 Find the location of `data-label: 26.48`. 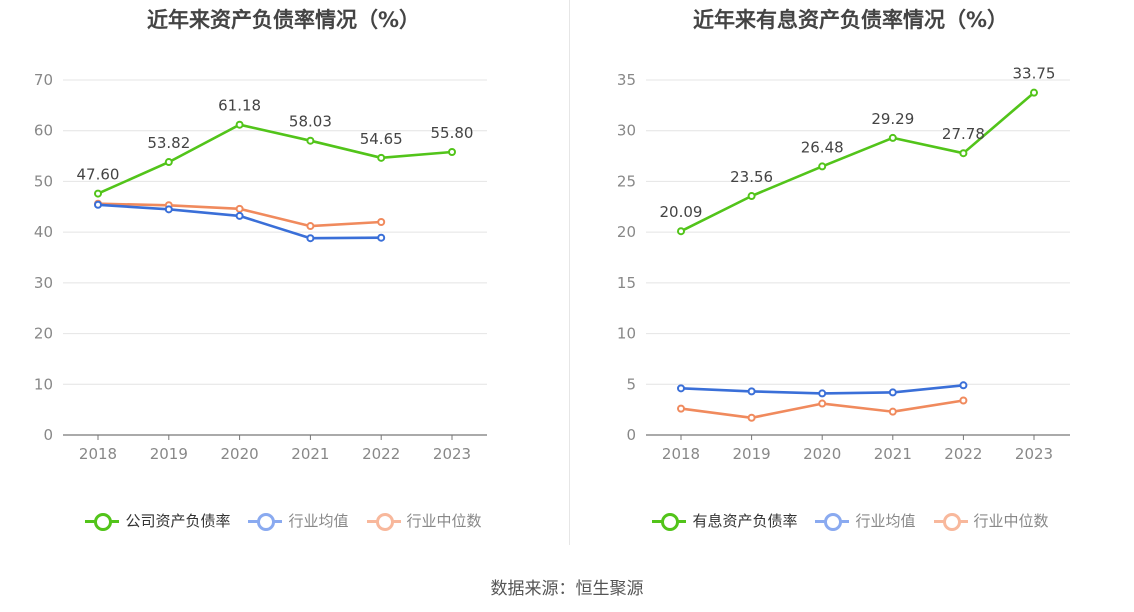

data-label: 26.48 is located at coordinates (822, 147).